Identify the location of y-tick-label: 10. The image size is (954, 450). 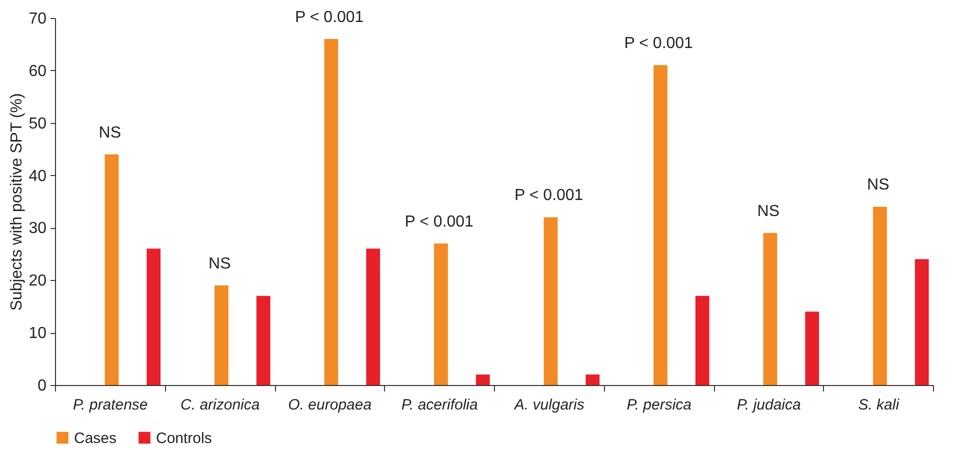
(37, 333).